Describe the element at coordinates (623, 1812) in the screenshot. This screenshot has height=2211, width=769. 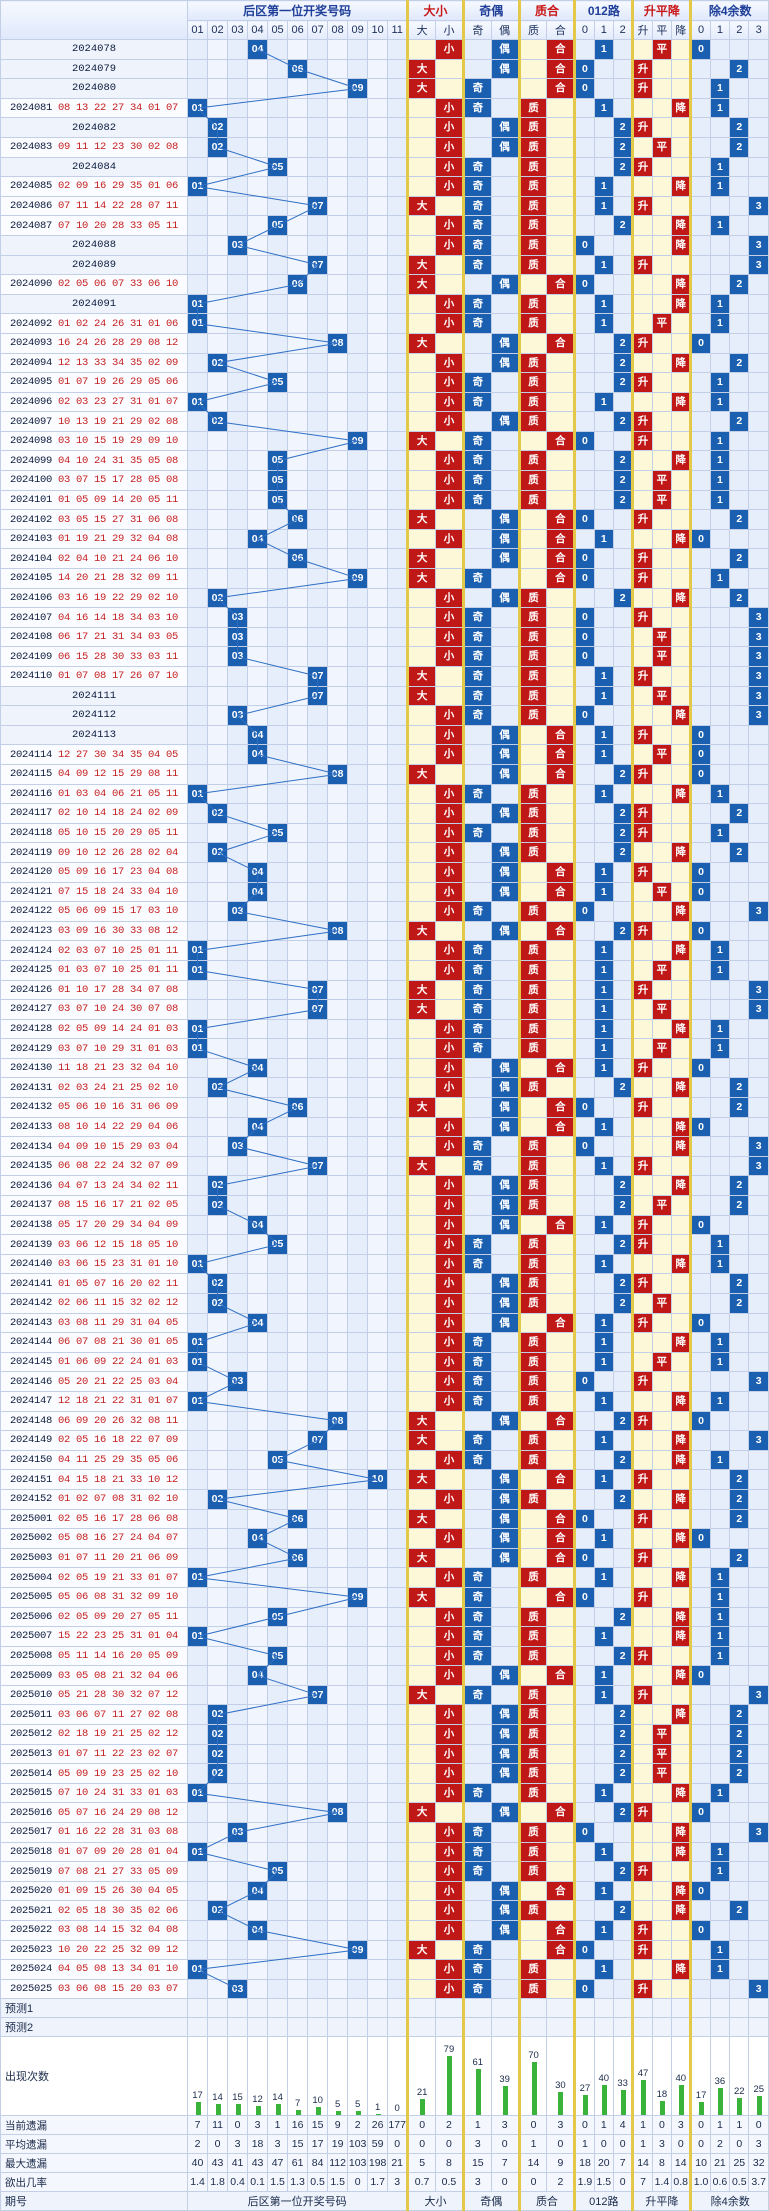
I see `attr-marker: 2` at that location.